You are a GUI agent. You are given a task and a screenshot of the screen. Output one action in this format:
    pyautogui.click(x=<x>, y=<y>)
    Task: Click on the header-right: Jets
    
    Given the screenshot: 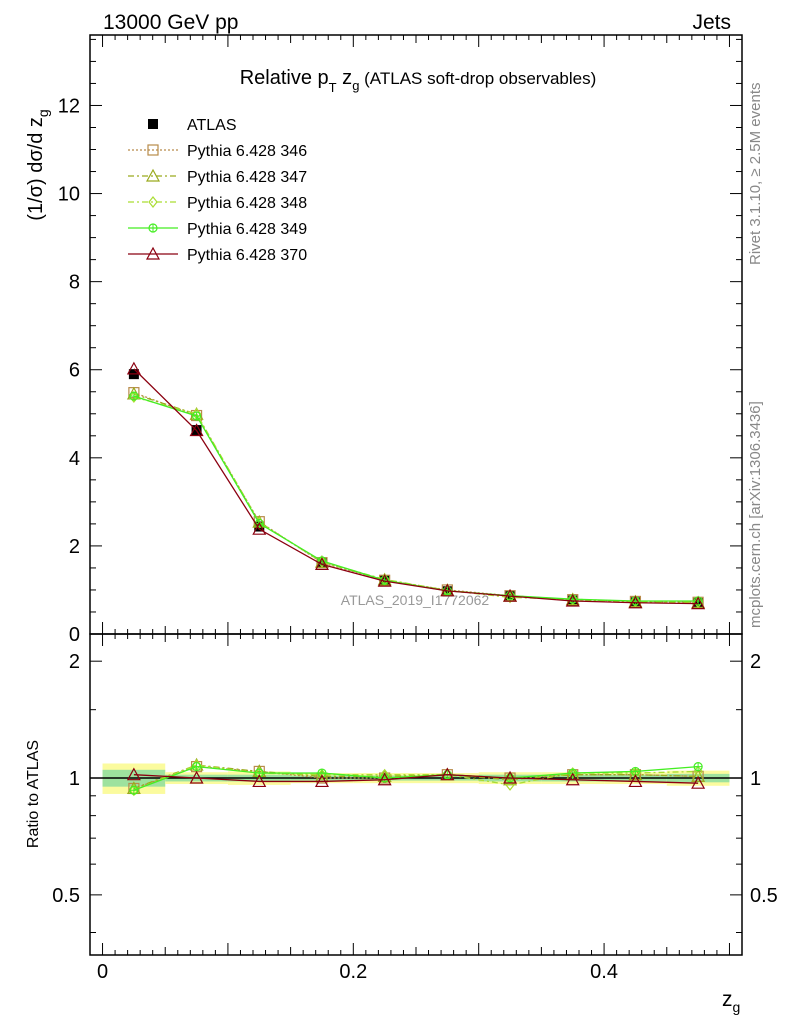 What is the action you would take?
    pyautogui.click(x=711, y=22)
    